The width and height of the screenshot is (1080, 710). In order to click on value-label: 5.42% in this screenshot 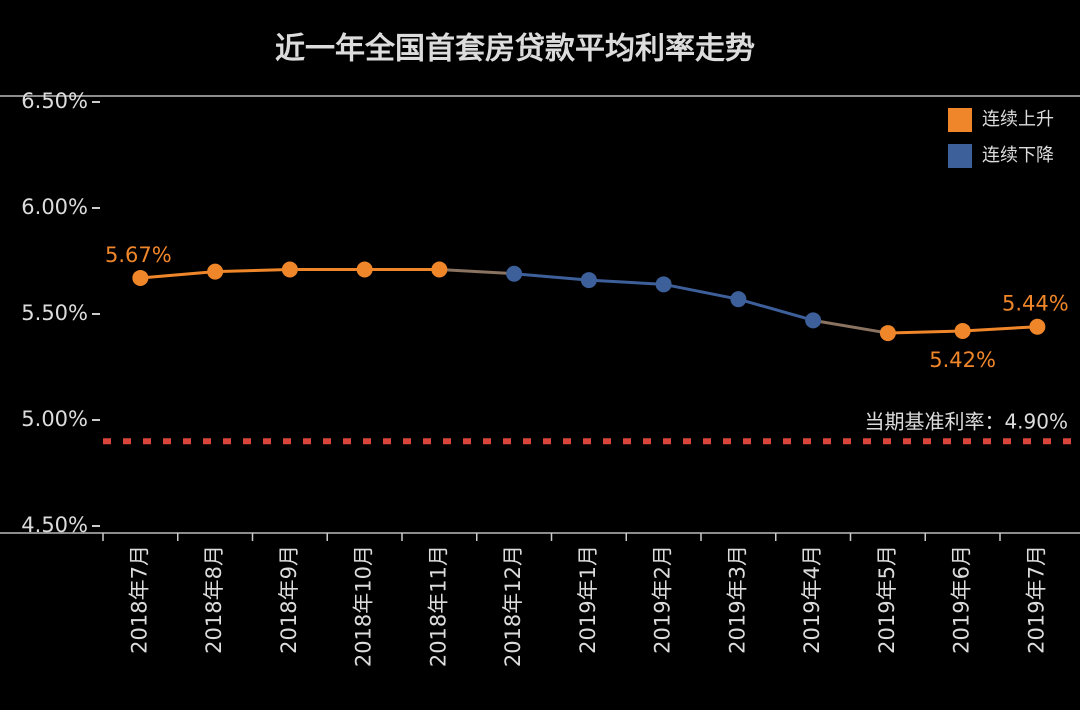, I will do `click(962, 360)`.